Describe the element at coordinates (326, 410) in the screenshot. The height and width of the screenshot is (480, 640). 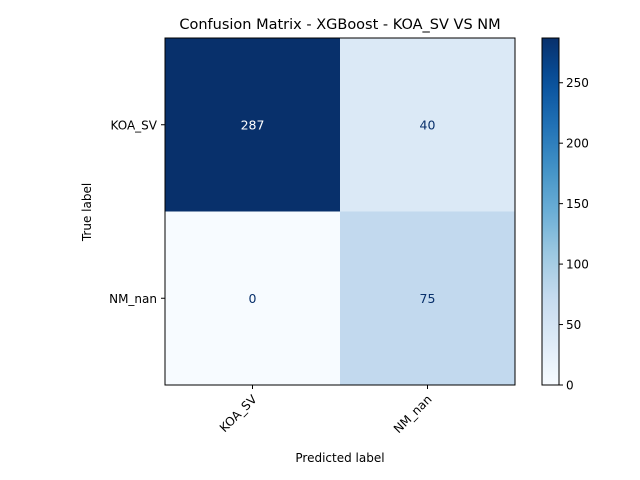
I see `x-axis-ticks: KOA_SV NM_nan` at that location.